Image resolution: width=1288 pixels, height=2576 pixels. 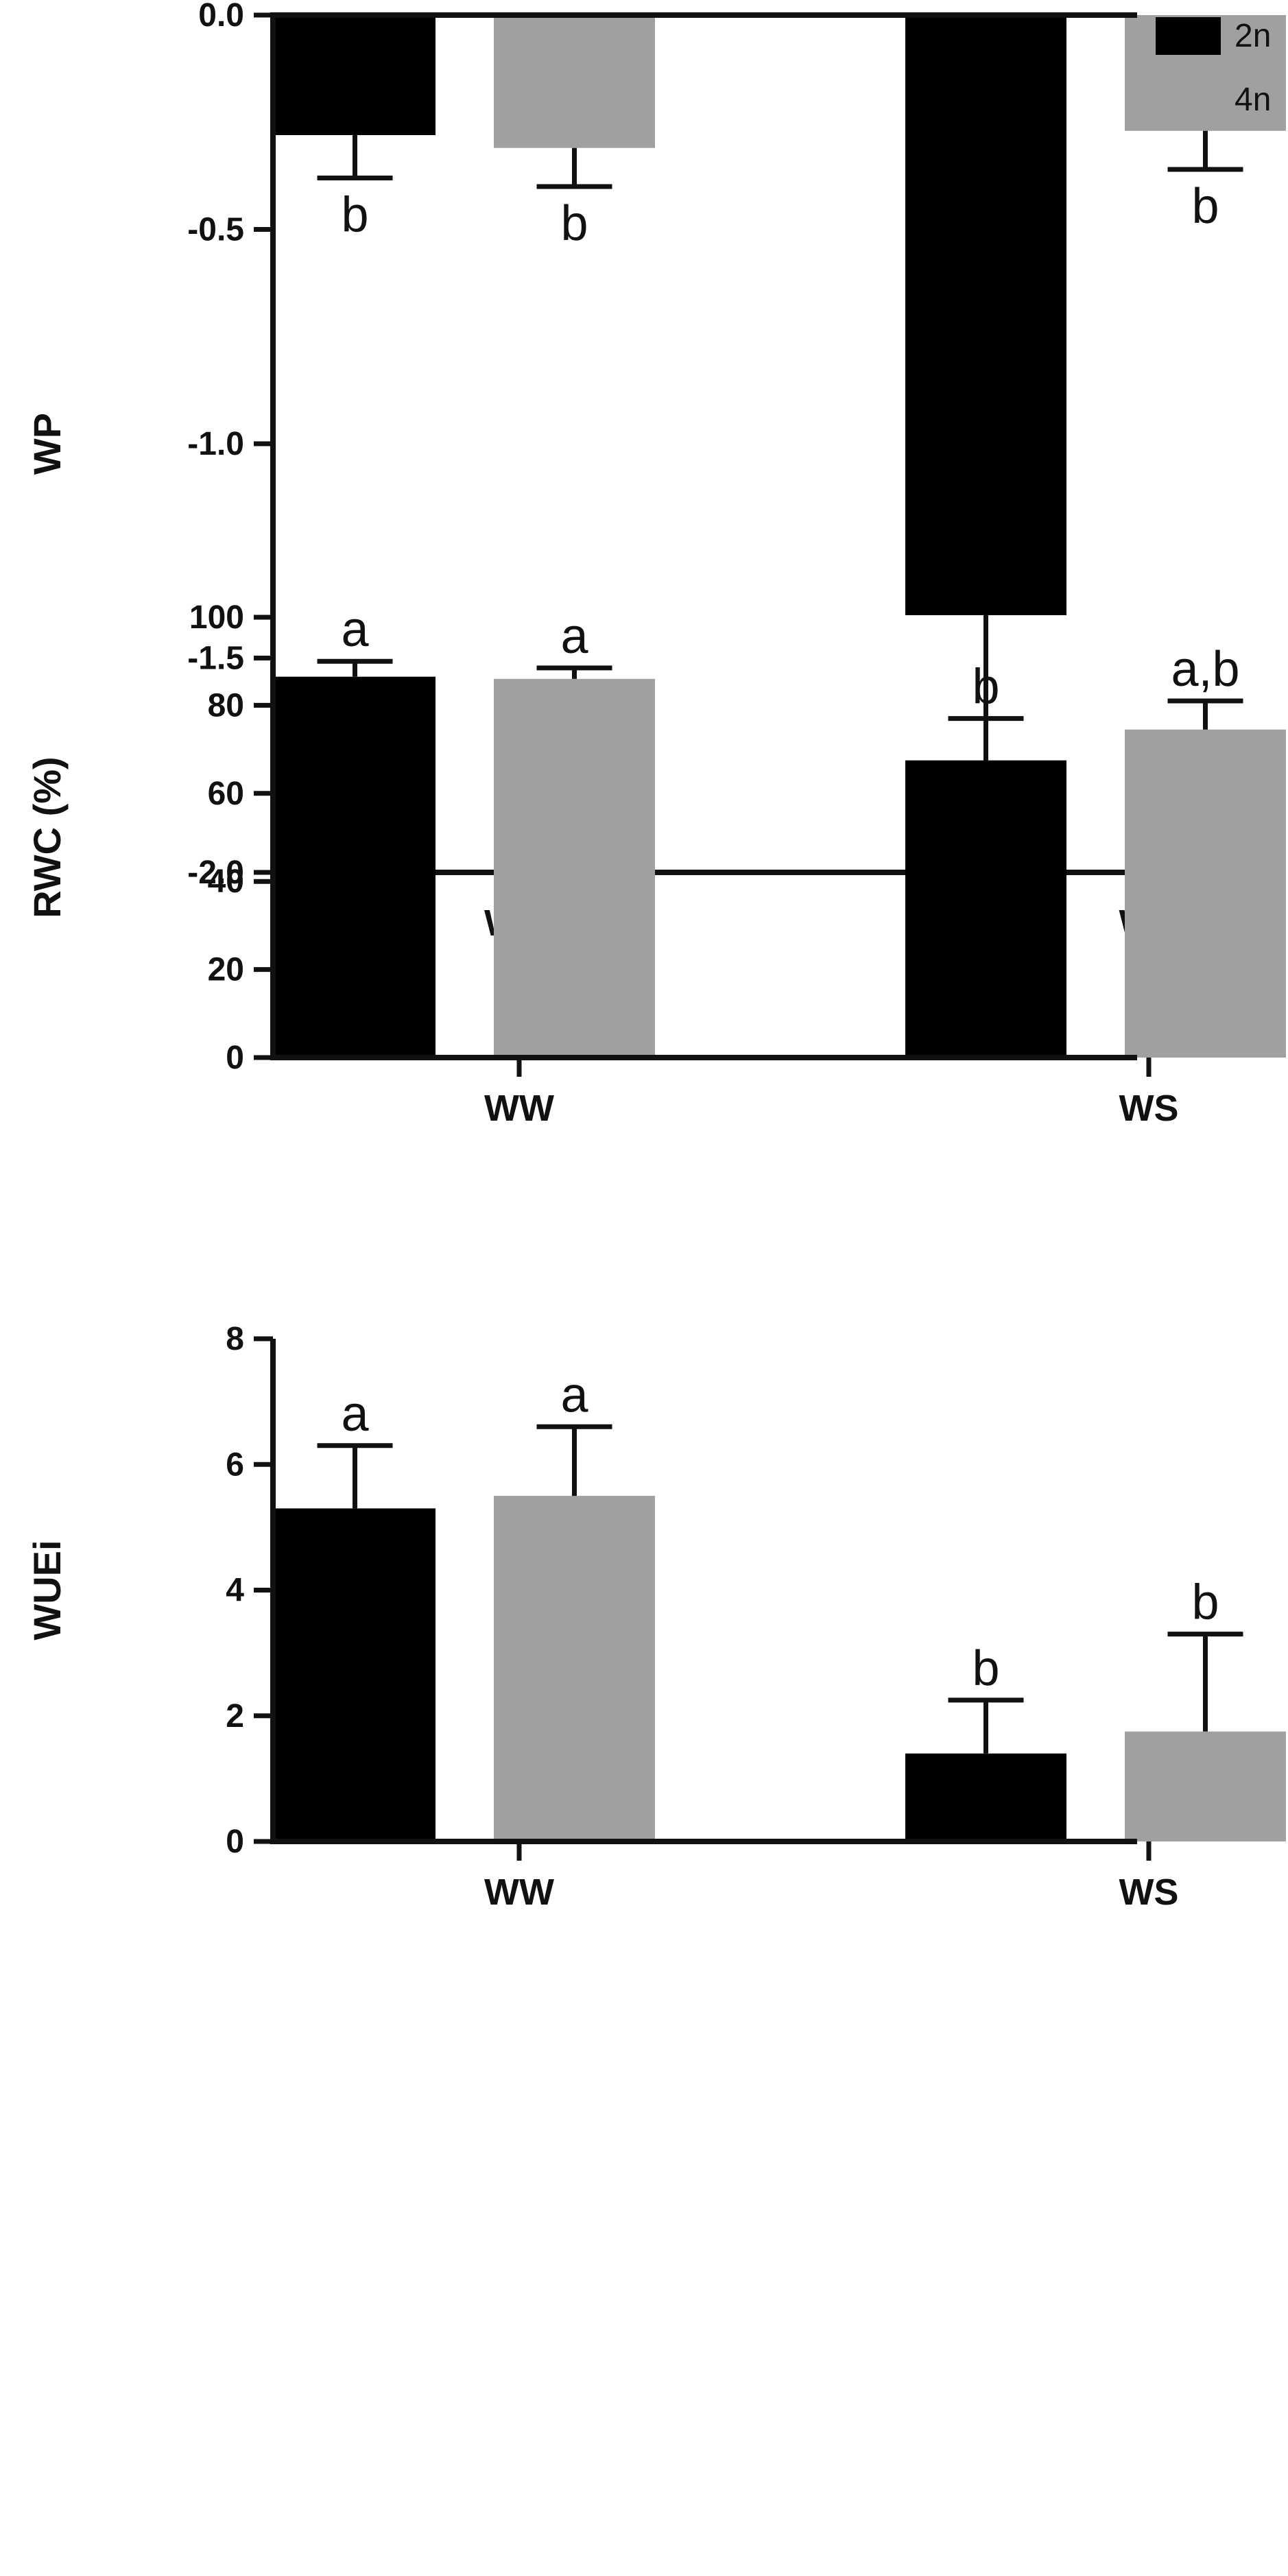 What do you see at coordinates (226, 794) in the screenshot?
I see `y-tick-label: 60` at bounding box center [226, 794].